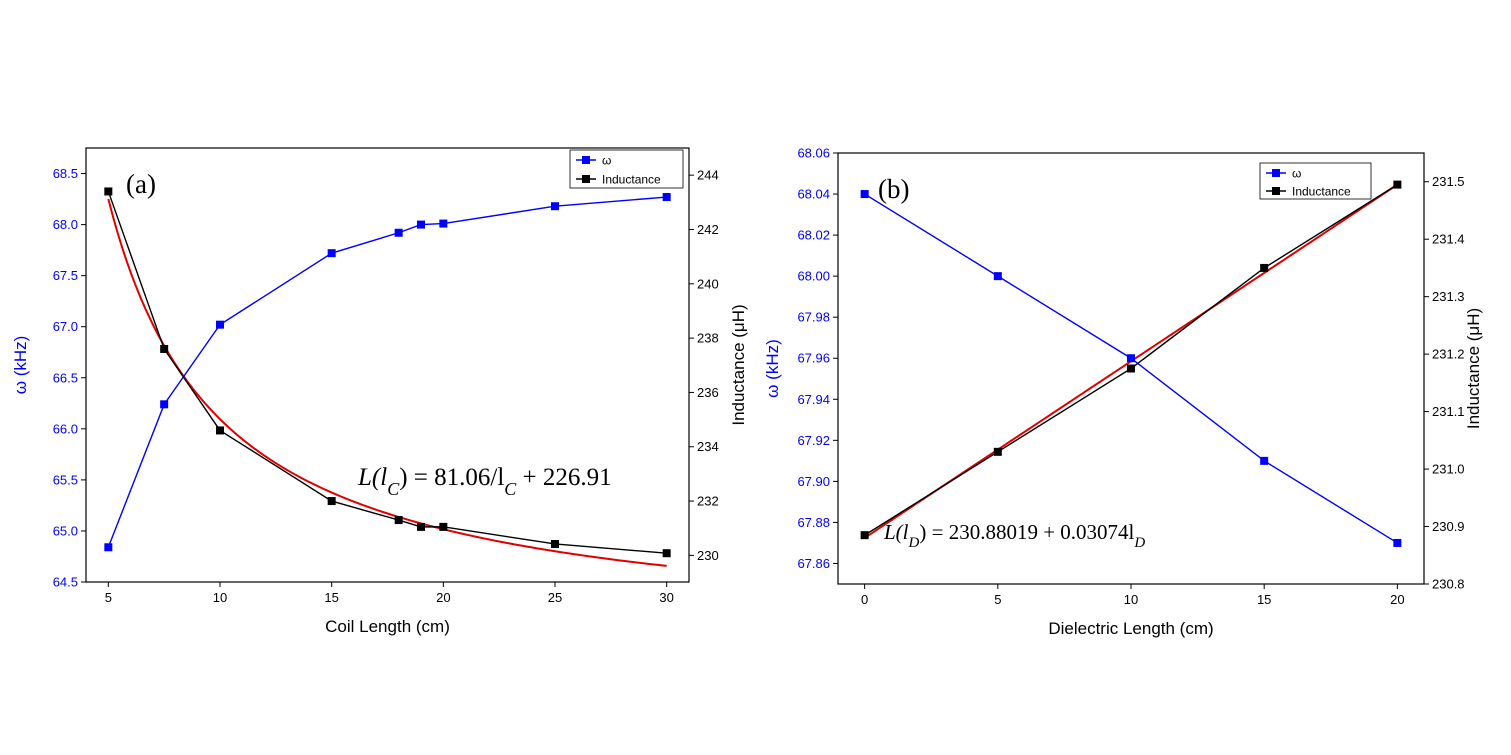 The height and width of the screenshot is (755, 1511). What do you see at coordinates (813, 481) in the screenshot?
I see `y-left-tick-label: 67.90` at bounding box center [813, 481].